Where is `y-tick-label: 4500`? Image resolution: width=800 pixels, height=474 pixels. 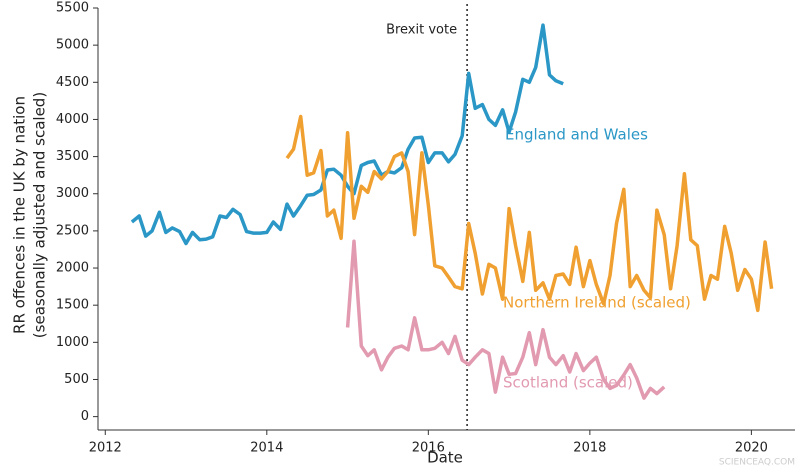
y-tick-label: 4500 is located at coordinates (72, 82).